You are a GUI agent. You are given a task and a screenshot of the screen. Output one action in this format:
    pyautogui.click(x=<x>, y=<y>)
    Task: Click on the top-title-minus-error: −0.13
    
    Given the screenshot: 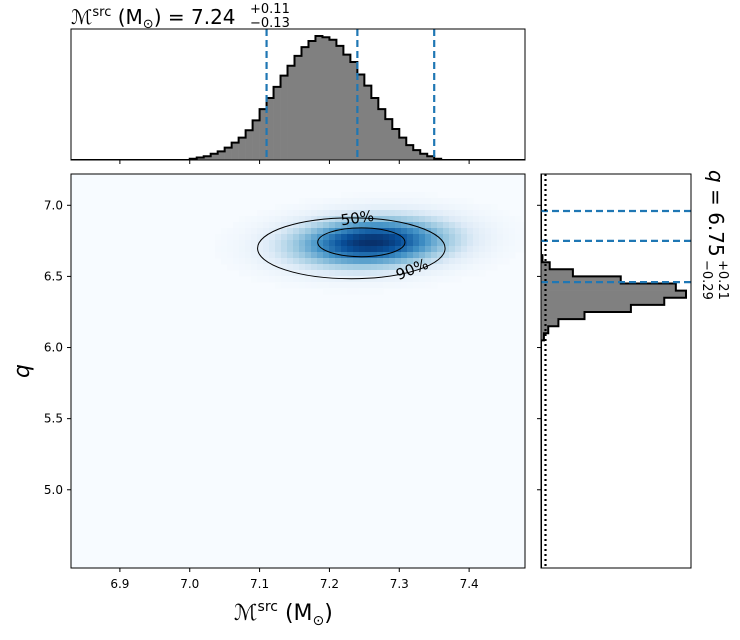 What is the action you would take?
    pyautogui.click(x=270, y=23)
    